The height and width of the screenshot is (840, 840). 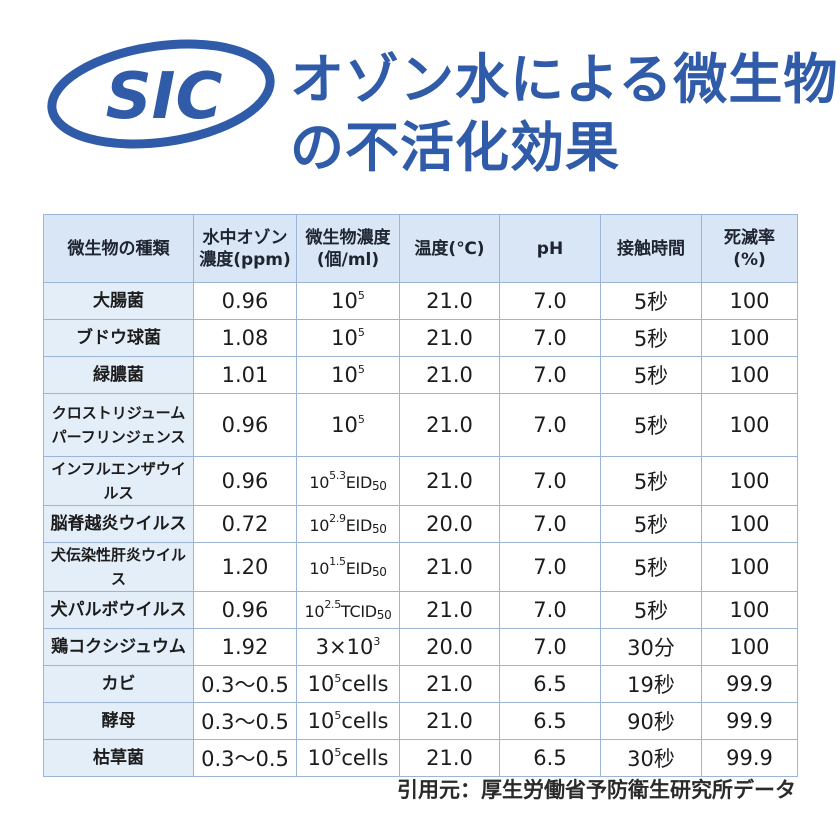 I want to click on microbe-name-line: カビ, so click(x=118, y=684).